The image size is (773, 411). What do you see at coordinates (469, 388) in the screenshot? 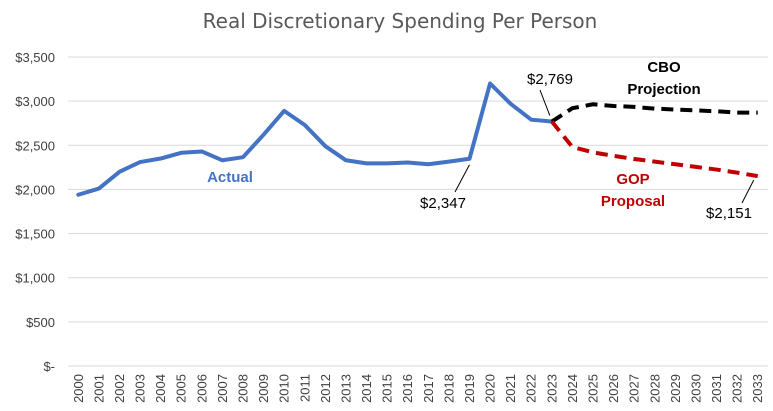
I see `x-tick-label: 2019` at bounding box center [469, 388].